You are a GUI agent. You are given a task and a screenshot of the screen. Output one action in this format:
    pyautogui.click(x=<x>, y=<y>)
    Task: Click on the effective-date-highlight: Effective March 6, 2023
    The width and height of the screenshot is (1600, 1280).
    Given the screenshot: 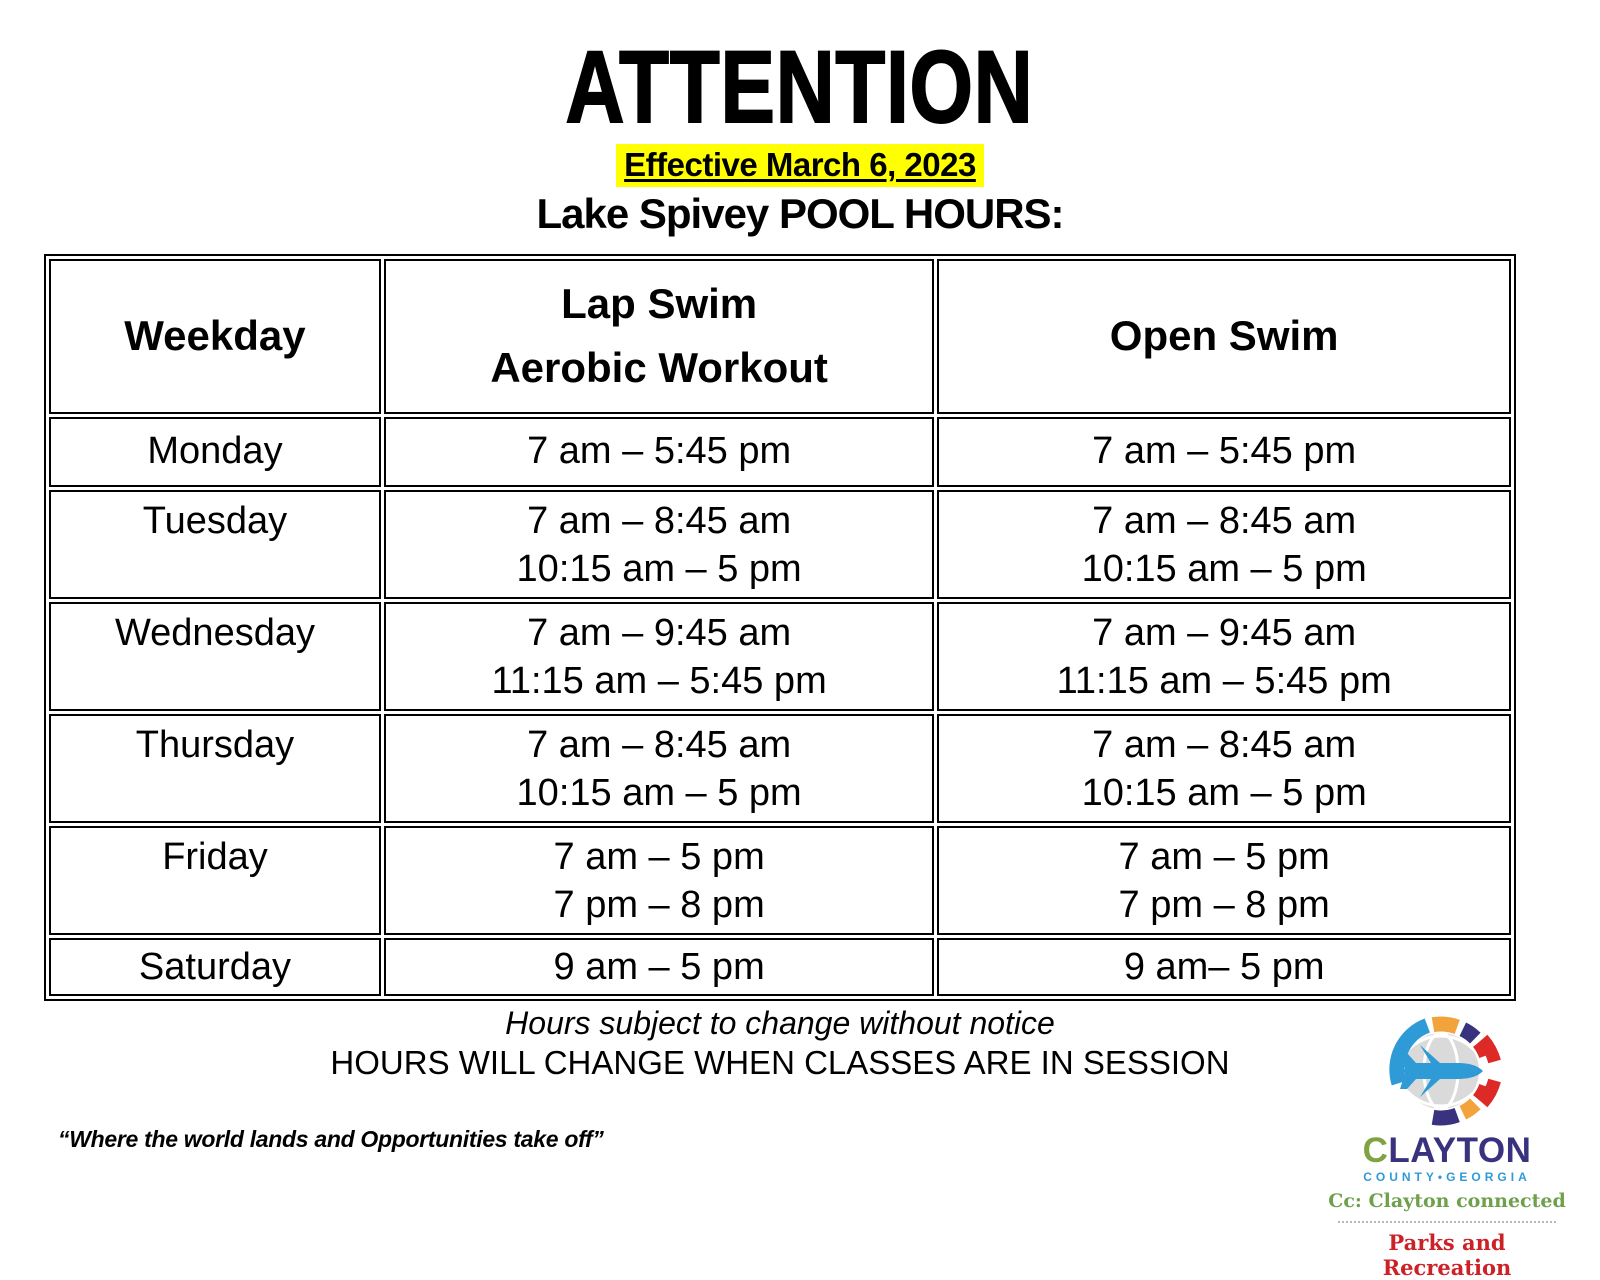 What is the action you would take?
    pyautogui.click(x=800, y=165)
    